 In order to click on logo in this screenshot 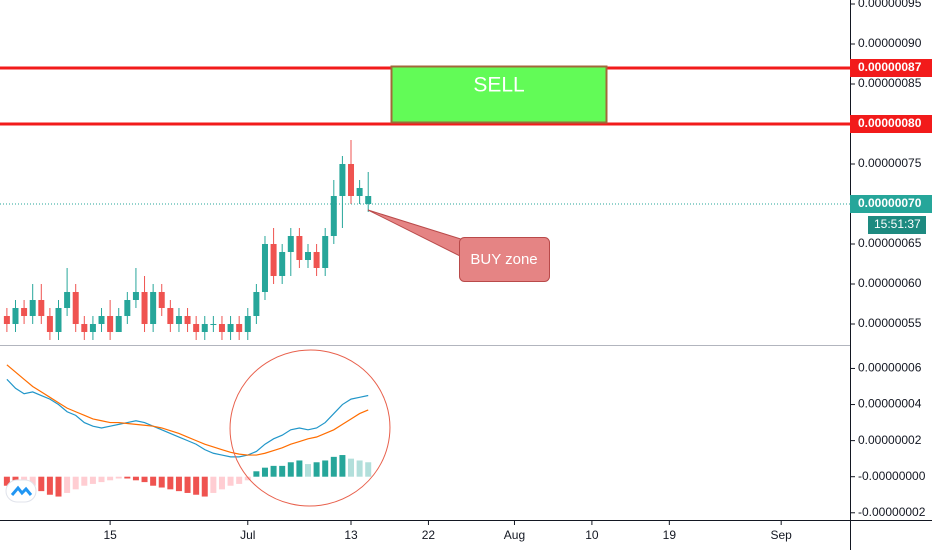, I will do `click(21, 491)`.